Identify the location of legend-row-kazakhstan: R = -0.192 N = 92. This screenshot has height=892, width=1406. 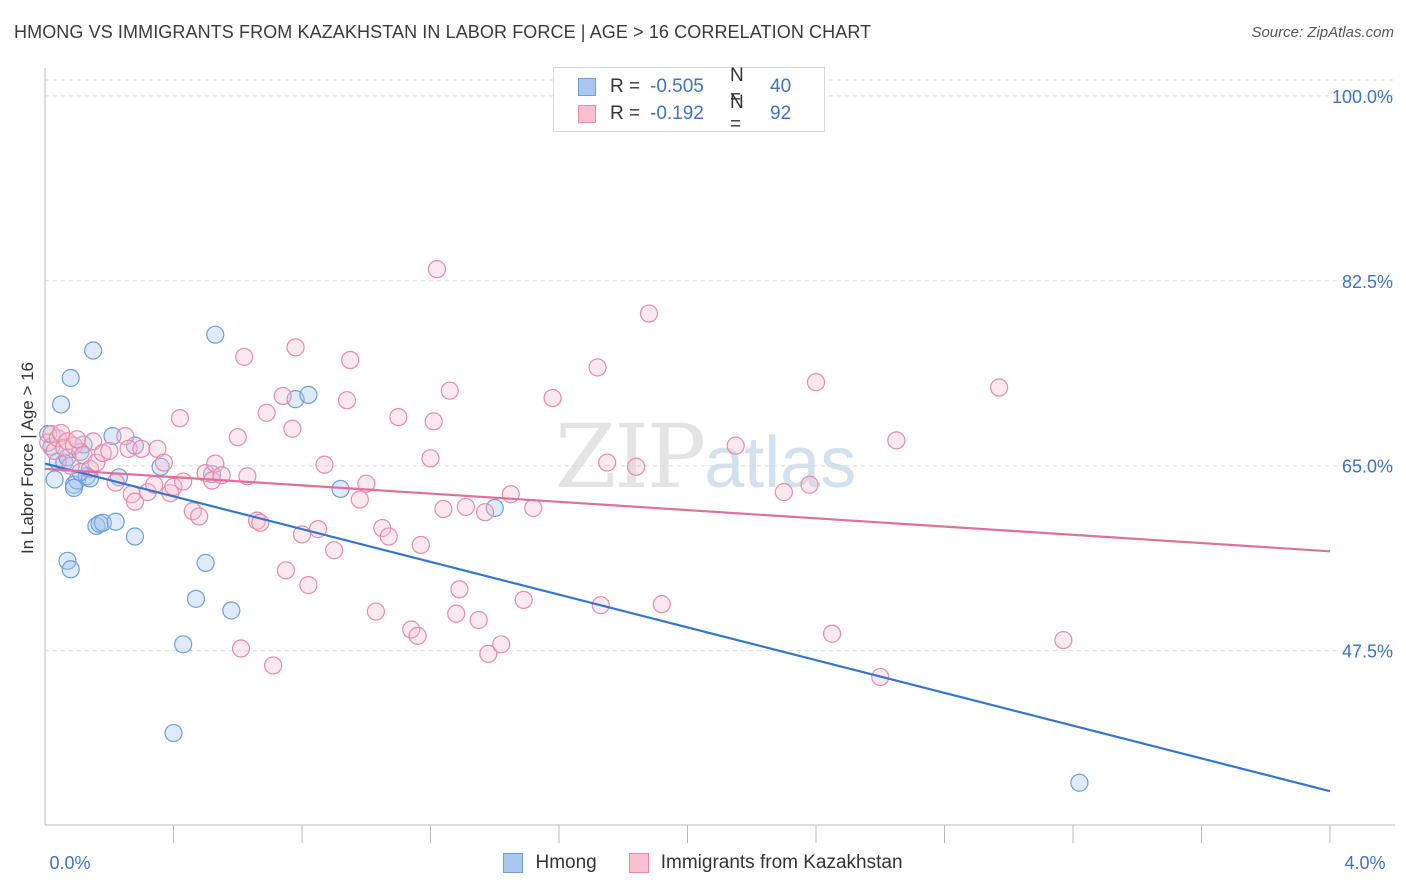
(685, 113).